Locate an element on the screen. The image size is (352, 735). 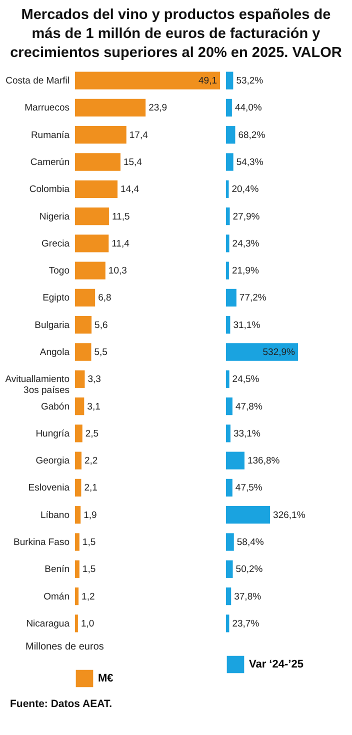
data-label: 3,1 is located at coordinates (93, 406).